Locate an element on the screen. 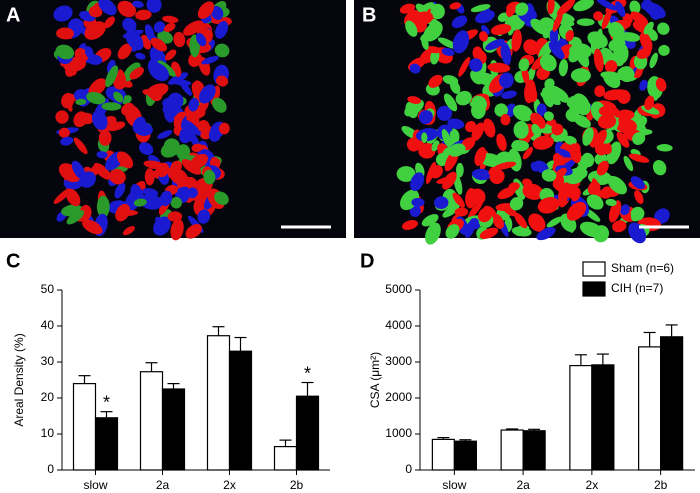 This screenshot has height=493, width=700. y-tick-label: 40 is located at coordinates (48, 325).